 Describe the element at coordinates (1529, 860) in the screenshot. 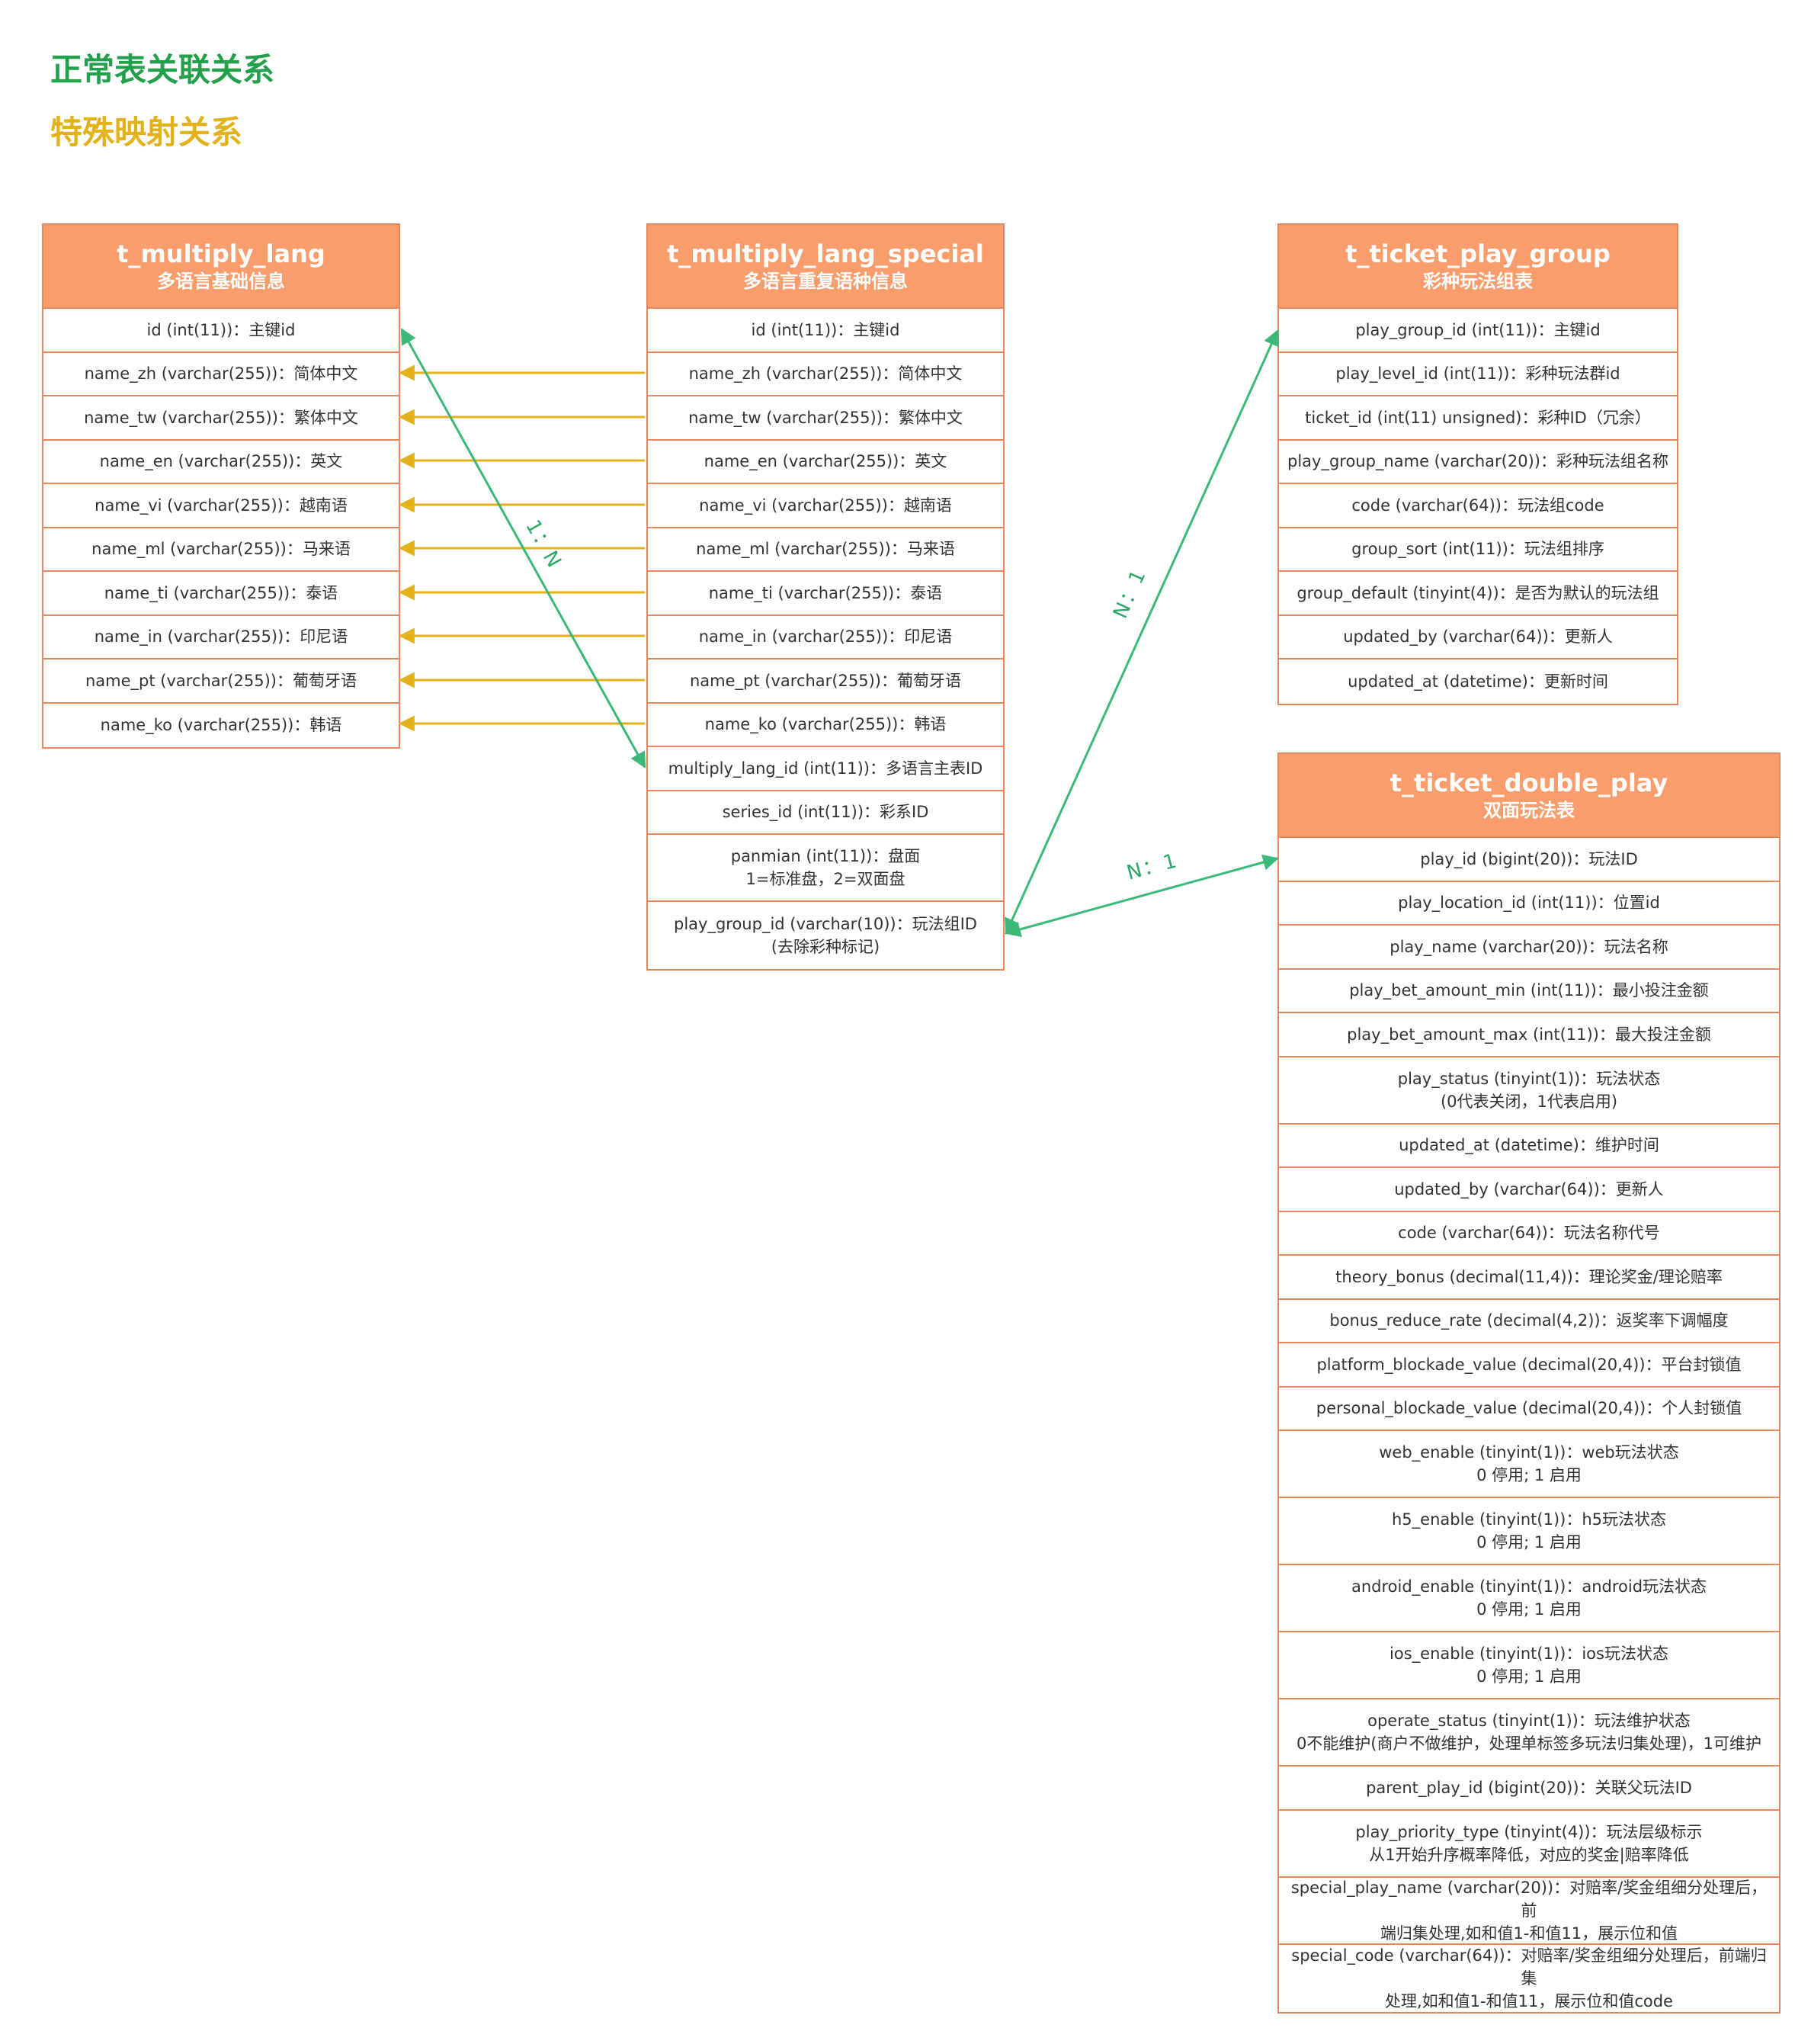

I see `table-row: play_id (bigint(20))：玩法ID` at that location.